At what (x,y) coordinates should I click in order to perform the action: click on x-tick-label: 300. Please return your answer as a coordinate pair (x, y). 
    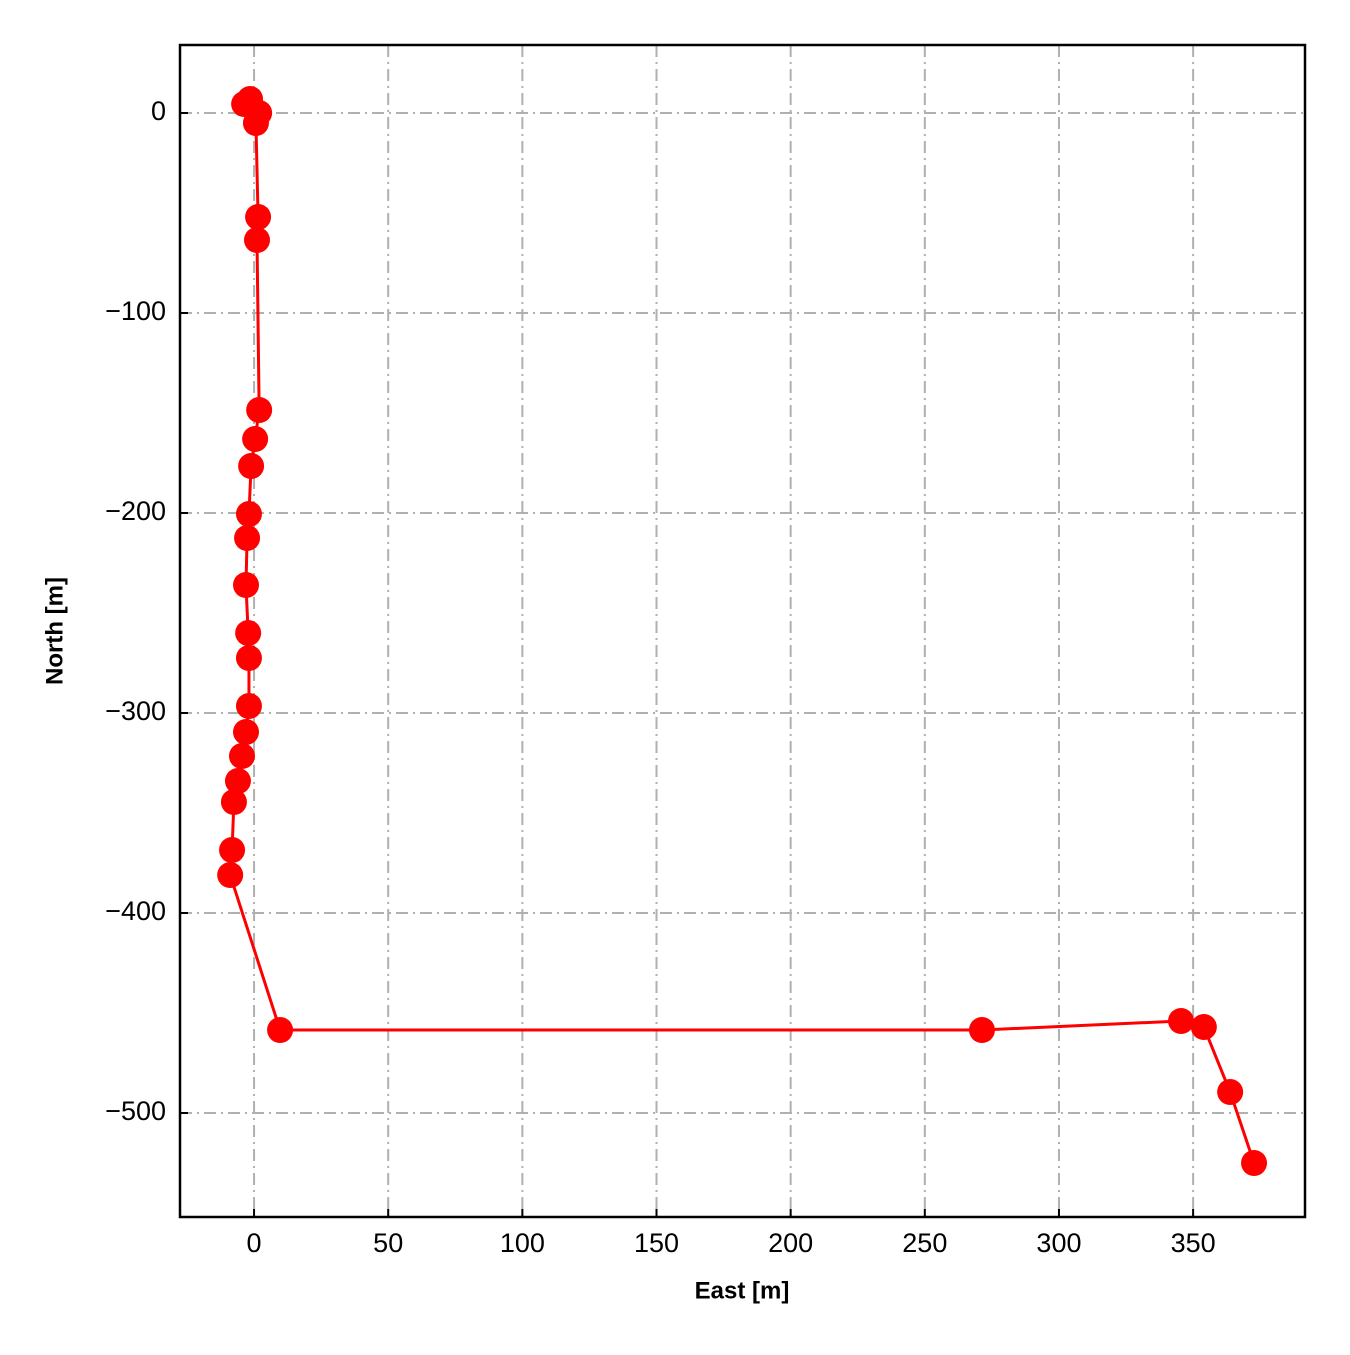
    Looking at the image, I should click on (1058, 1243).